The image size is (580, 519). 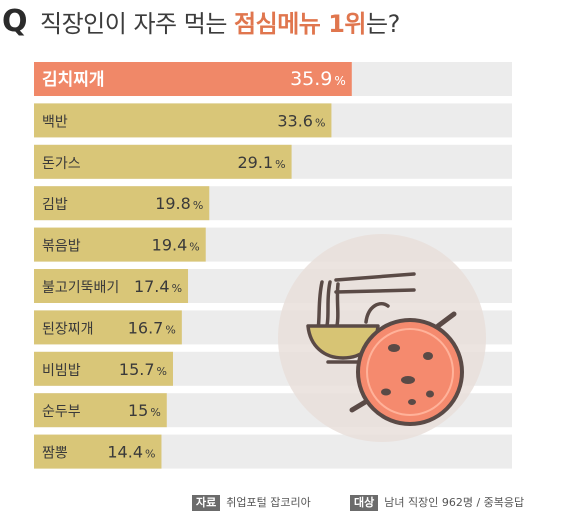 I want to click on value-label: 29.1%, so click(x=262, y=162).